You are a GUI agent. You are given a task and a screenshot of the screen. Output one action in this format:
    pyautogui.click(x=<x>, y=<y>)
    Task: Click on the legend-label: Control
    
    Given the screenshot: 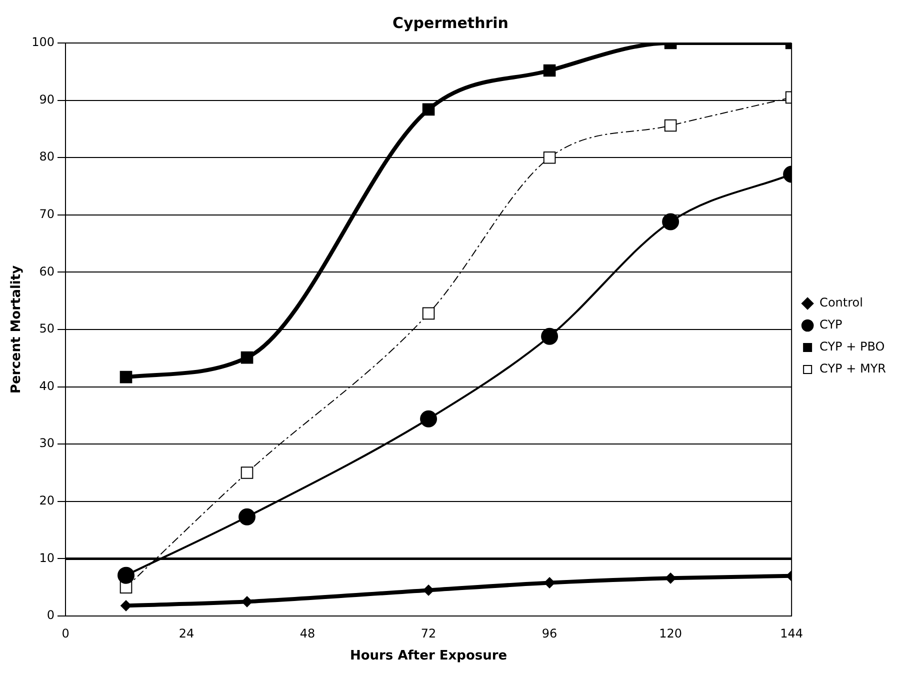 What is the action you would take?
    pyautogui.click(x=841, y=303)
    